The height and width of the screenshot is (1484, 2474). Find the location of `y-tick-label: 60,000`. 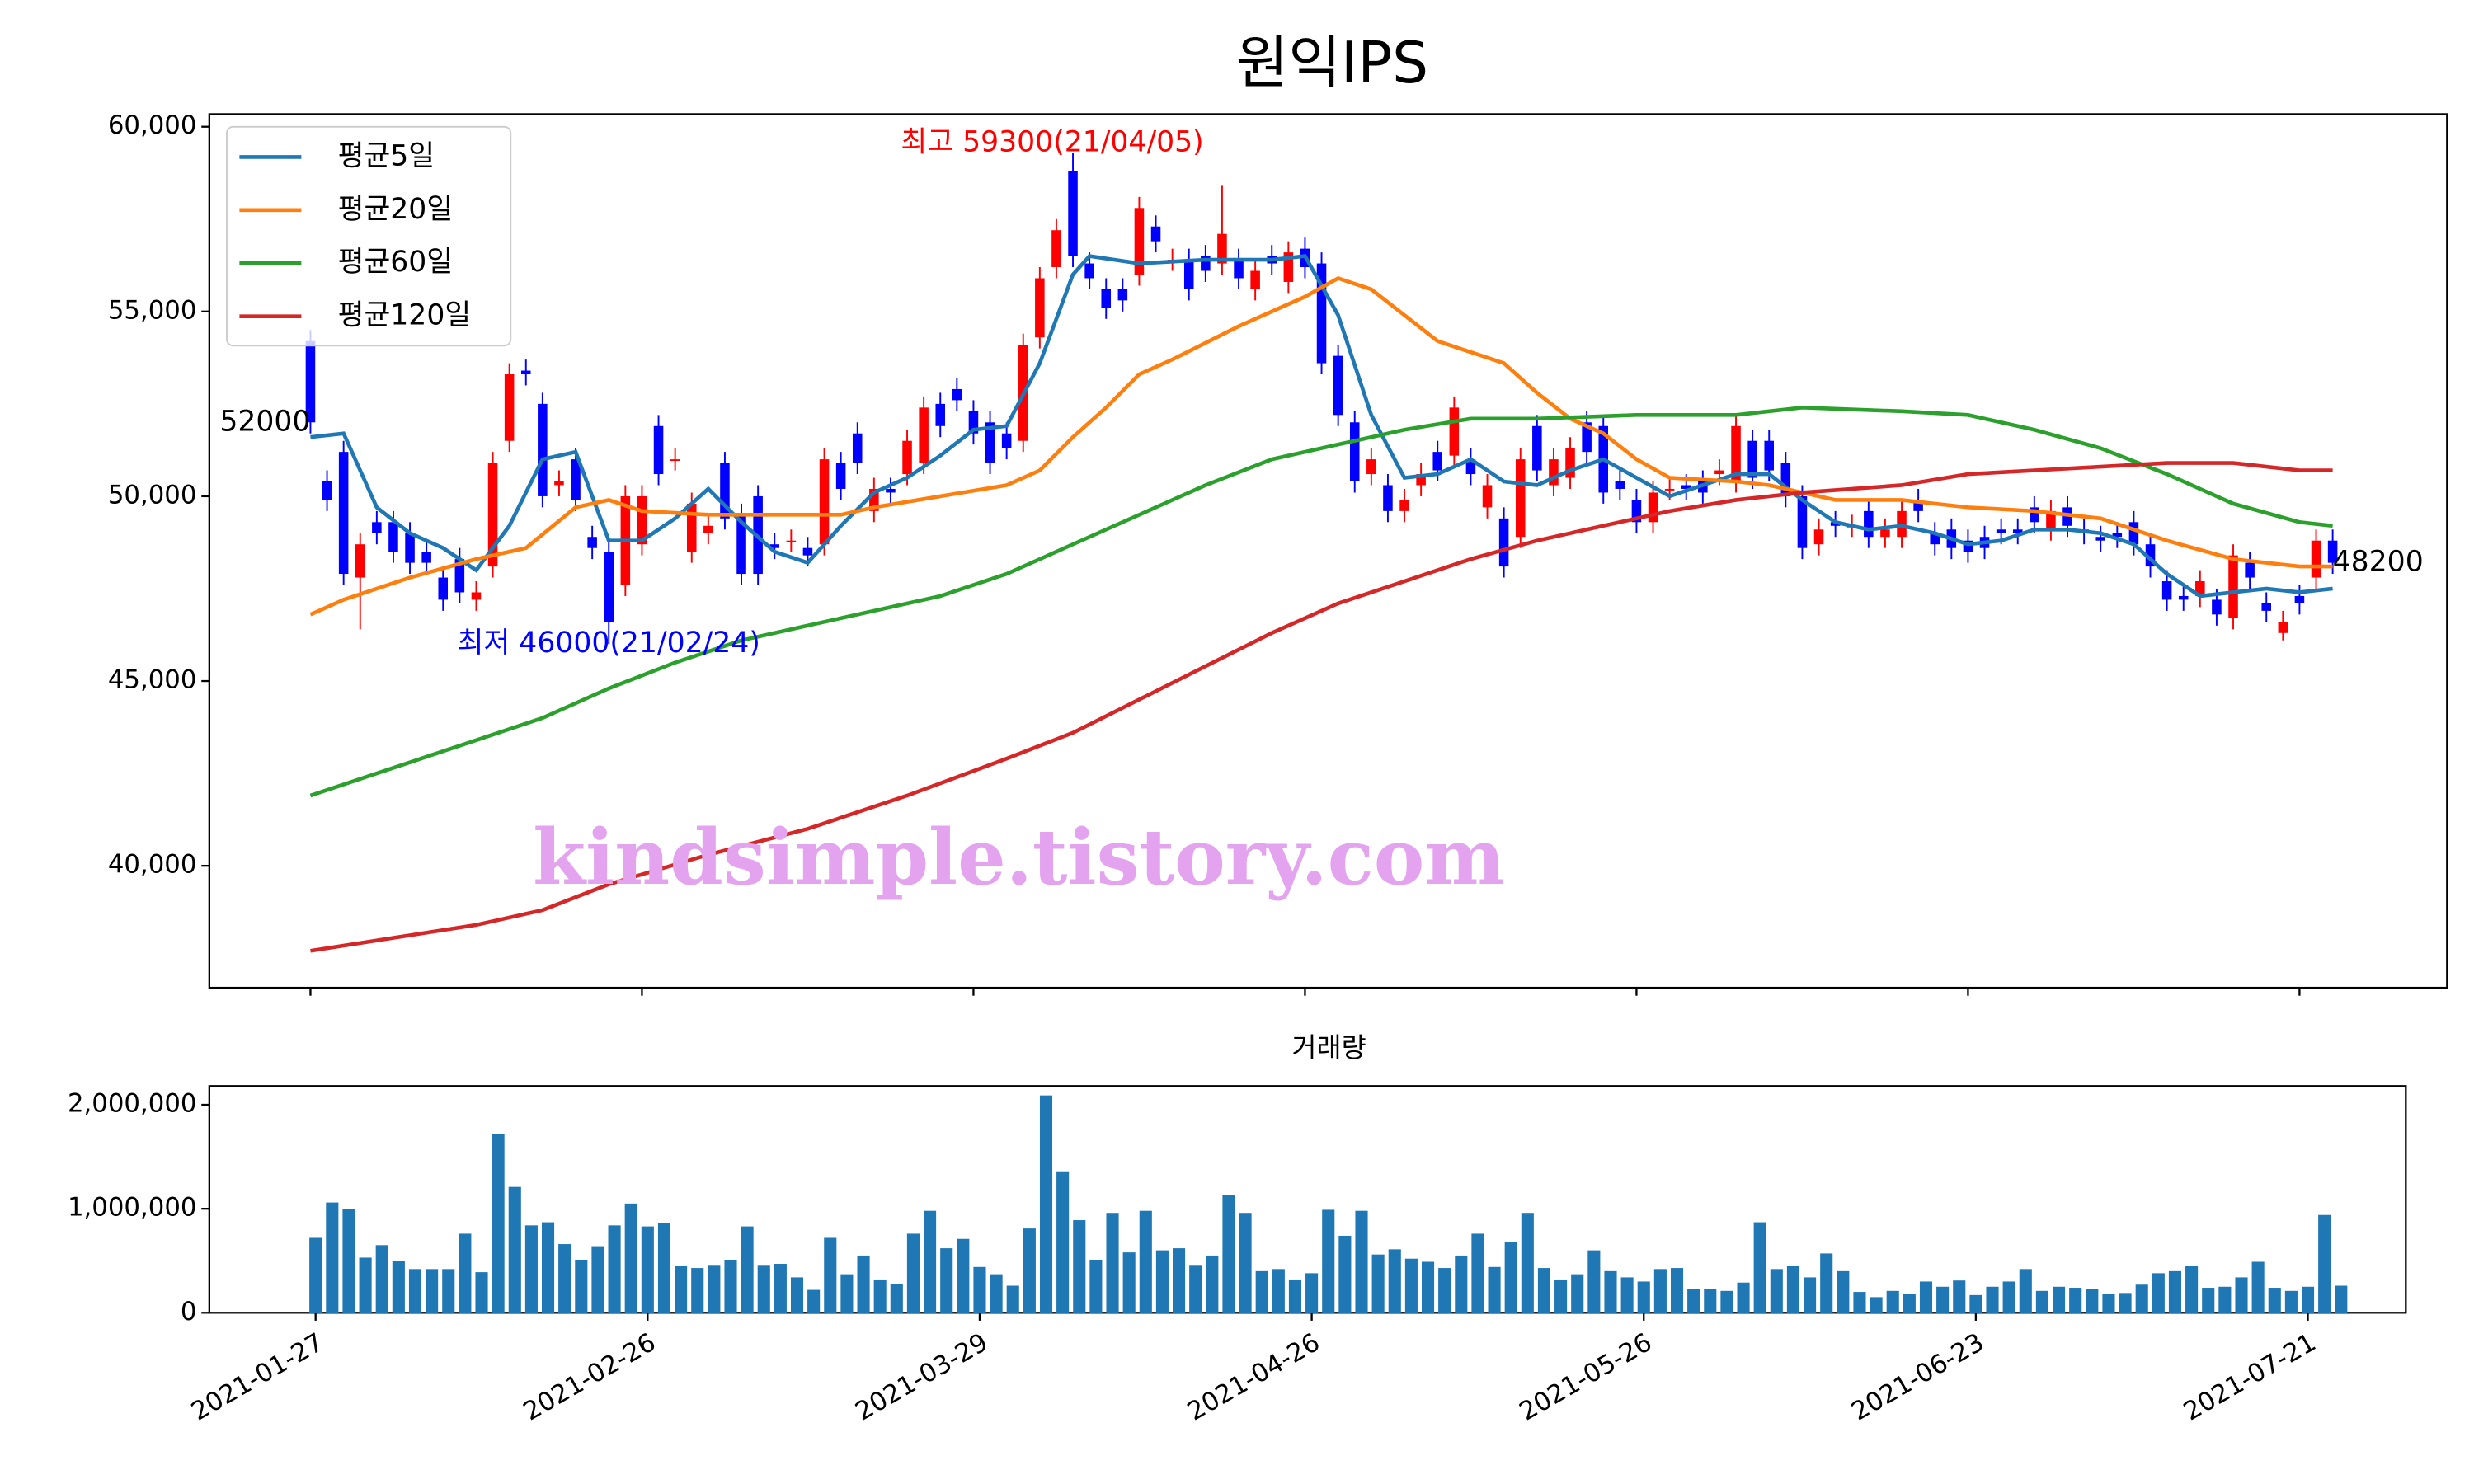

y-tick-label: 60,000 is located at coordinates (152, 125).